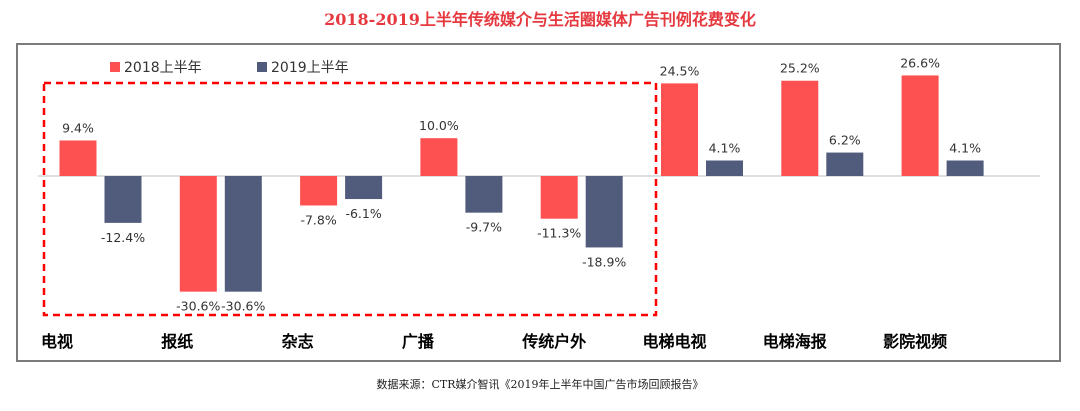 The height and width of the screenshot is (411, 1080). I want to click on source-note: 数据来源：CTR媒介智讯《2019年上半年中国广告市场回顾报告》, so click(540, 384).